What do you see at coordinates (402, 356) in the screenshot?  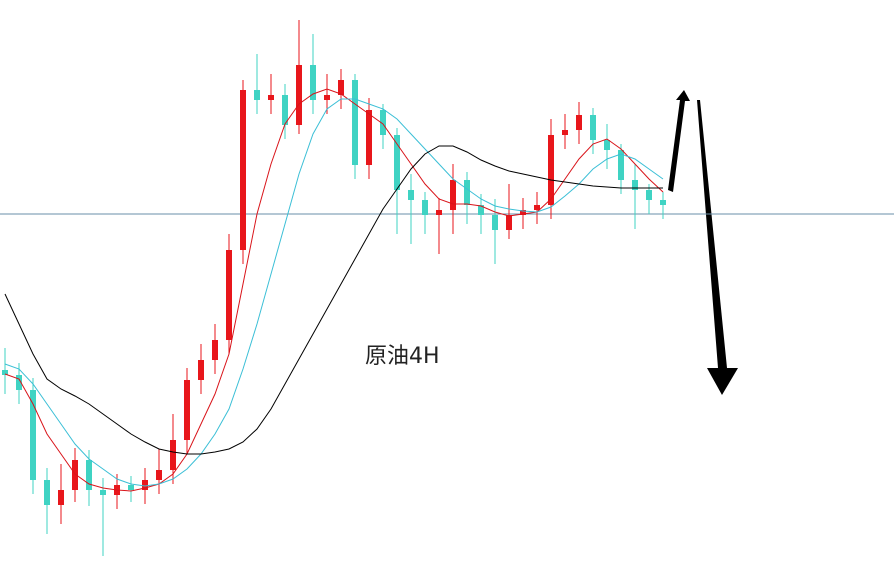 I see `chart-title: 原油4H` at bounding box center [402, 356].